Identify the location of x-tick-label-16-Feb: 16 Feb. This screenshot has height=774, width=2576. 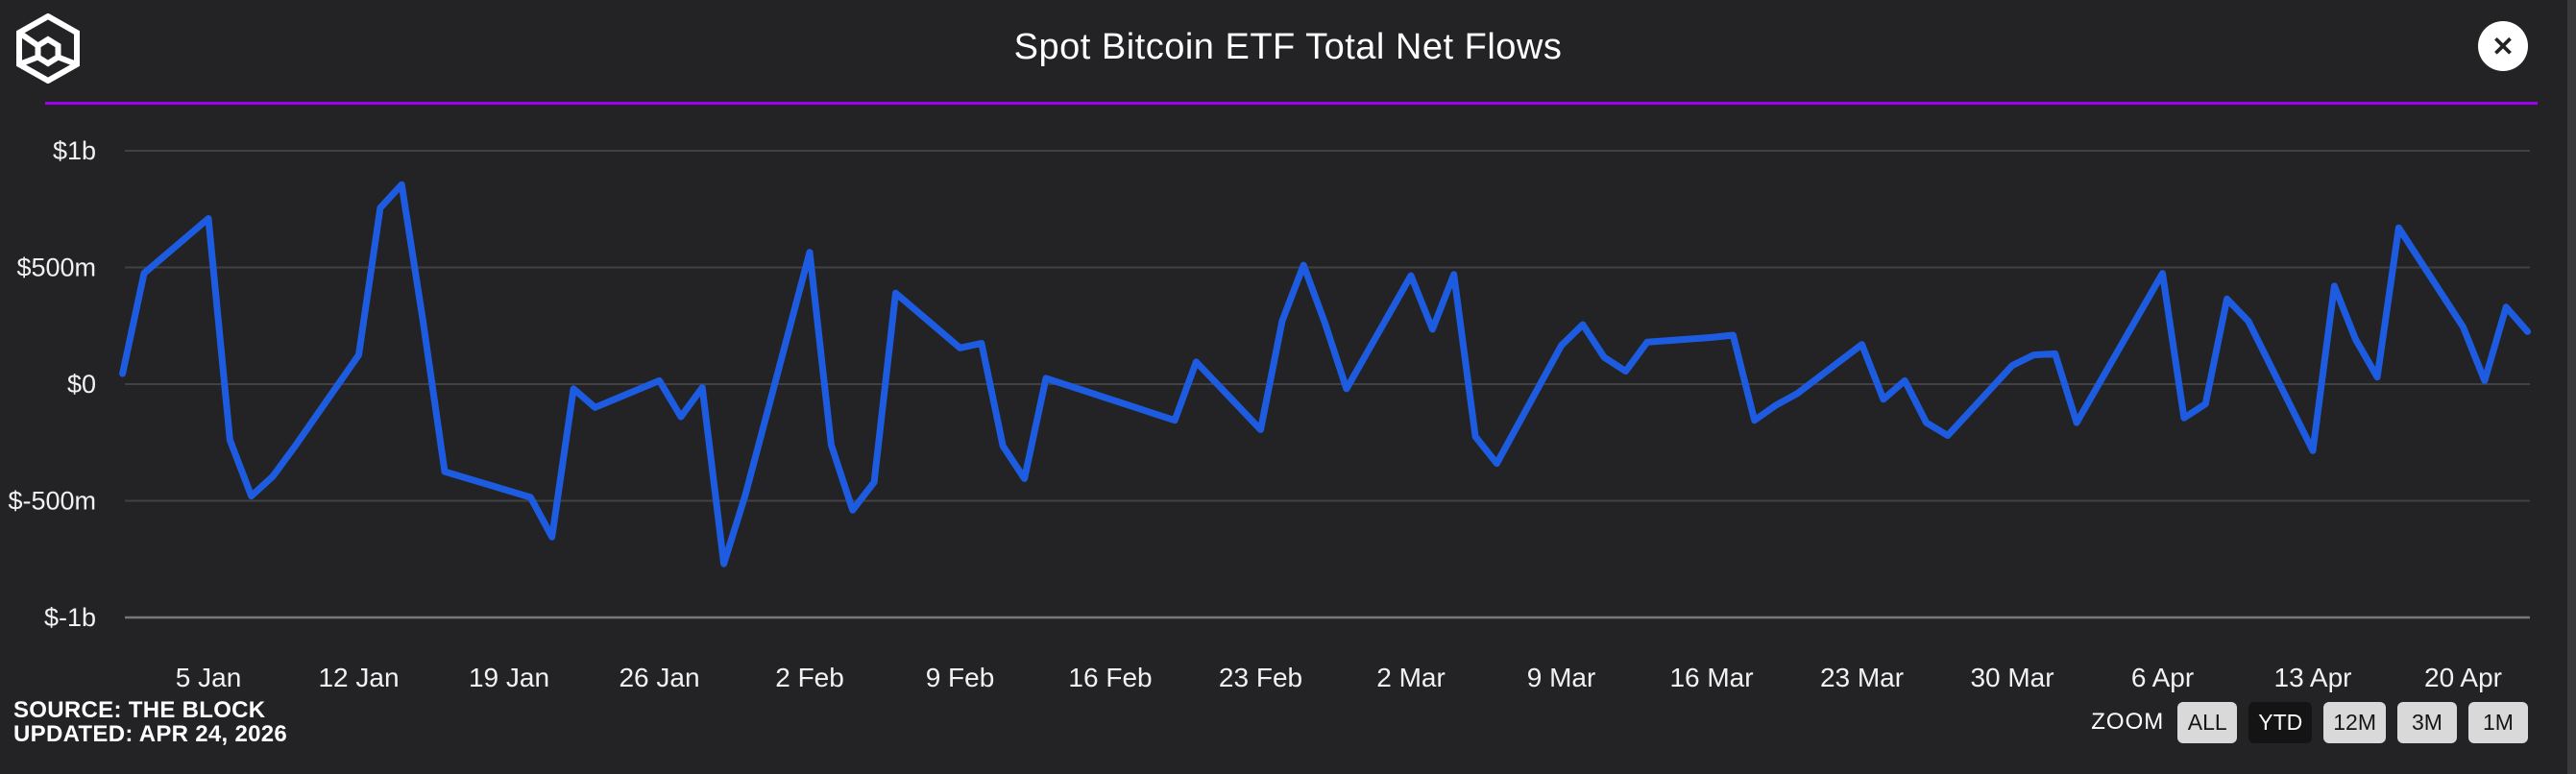
(1110, 677).